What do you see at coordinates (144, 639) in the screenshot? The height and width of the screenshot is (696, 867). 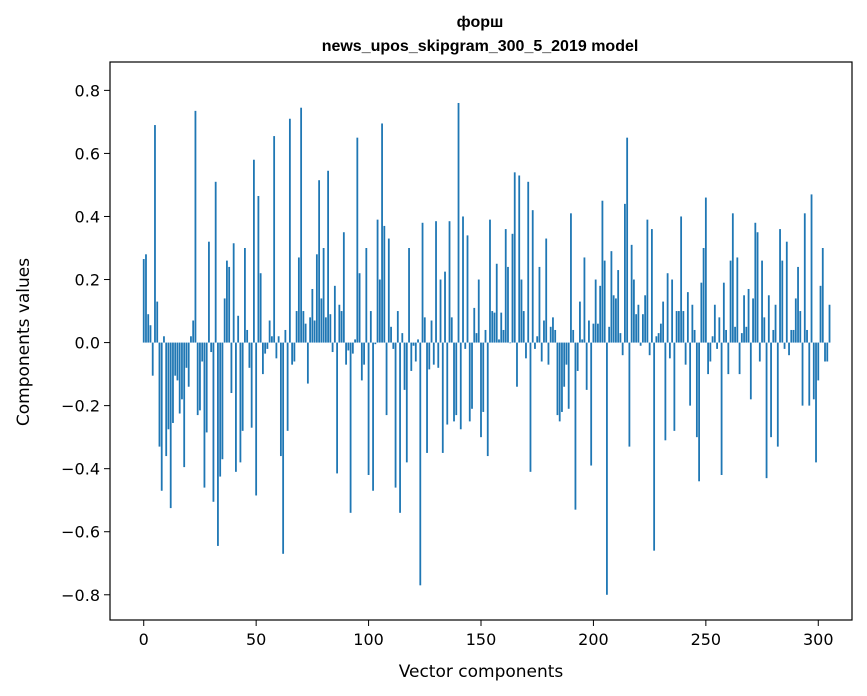 I see `x-tick-label: 0` at bounding box center [144, 639].